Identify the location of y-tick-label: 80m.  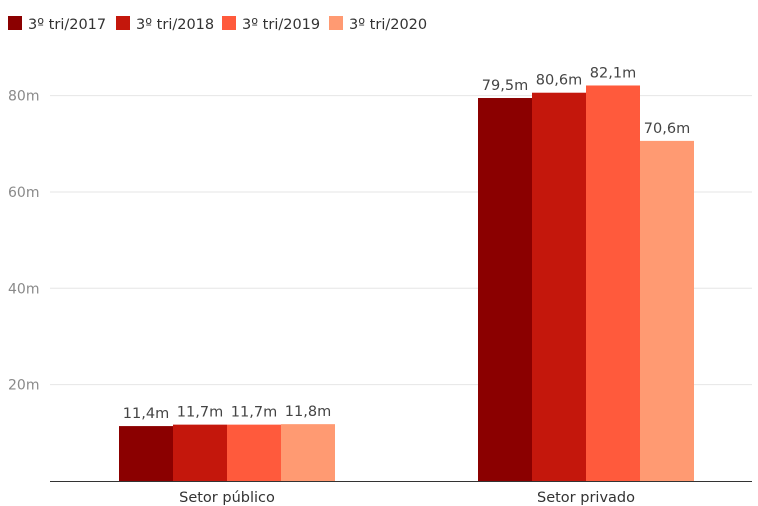
(23, 97).